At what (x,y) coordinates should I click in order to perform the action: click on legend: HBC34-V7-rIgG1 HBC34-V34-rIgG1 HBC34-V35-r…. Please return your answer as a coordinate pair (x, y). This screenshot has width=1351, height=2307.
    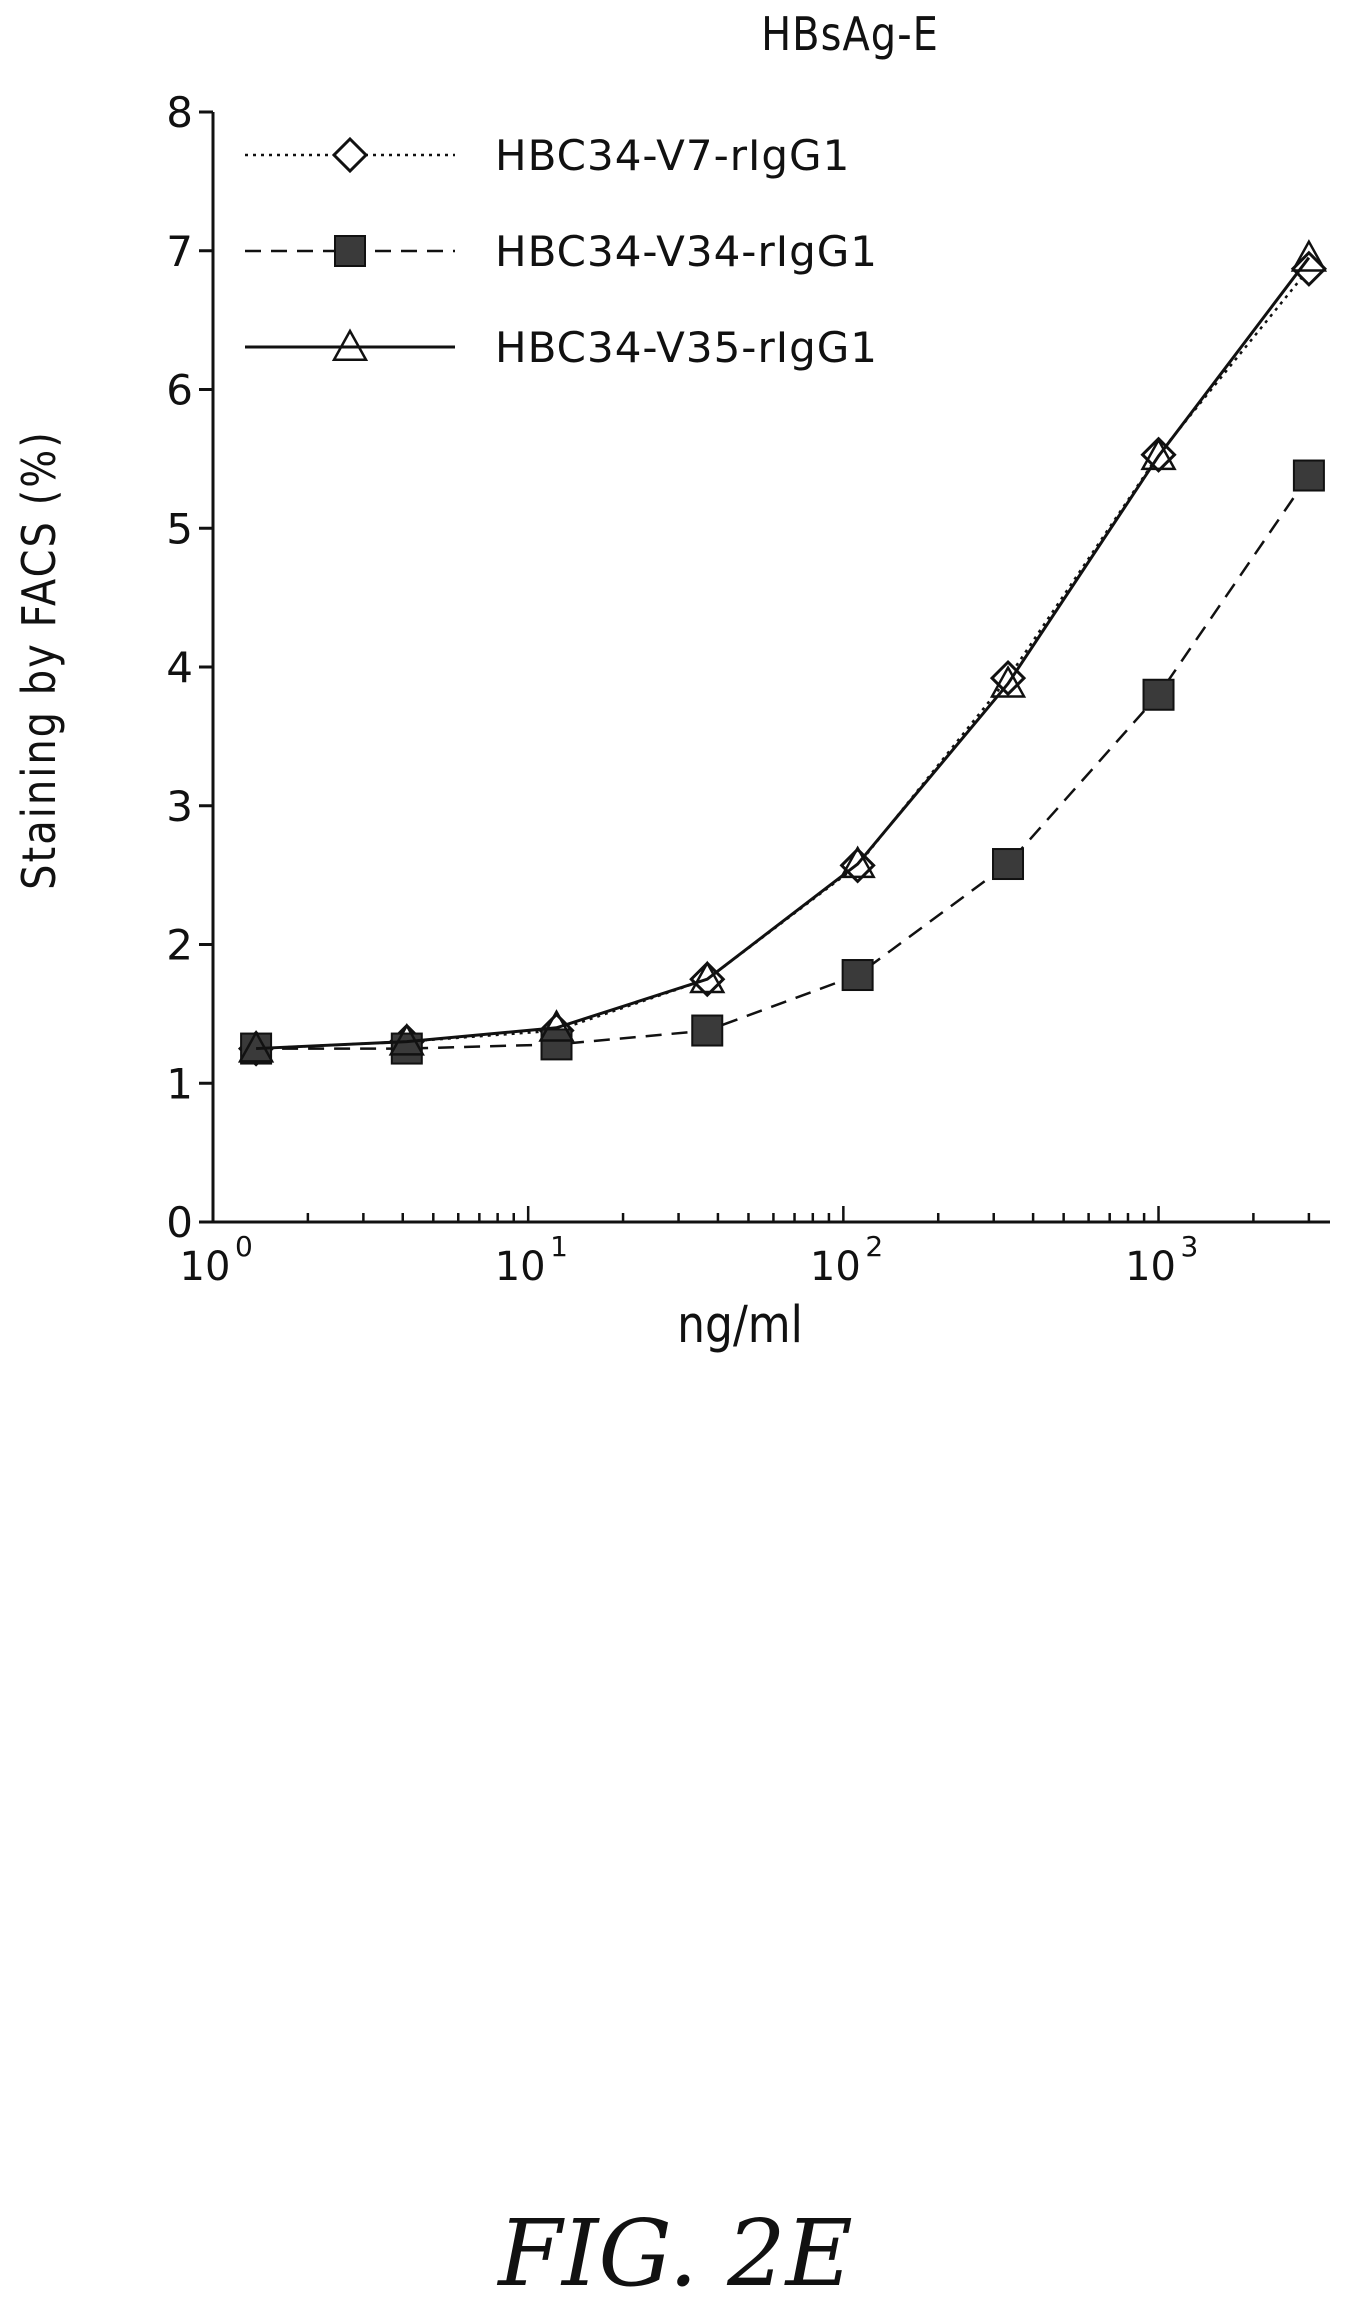
    Looking at the image, I should click on (561, 251).